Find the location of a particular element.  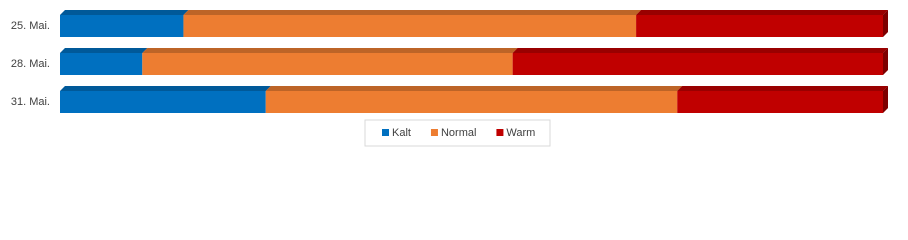

legend-label: Kalt is located at coordinates (401, 133).